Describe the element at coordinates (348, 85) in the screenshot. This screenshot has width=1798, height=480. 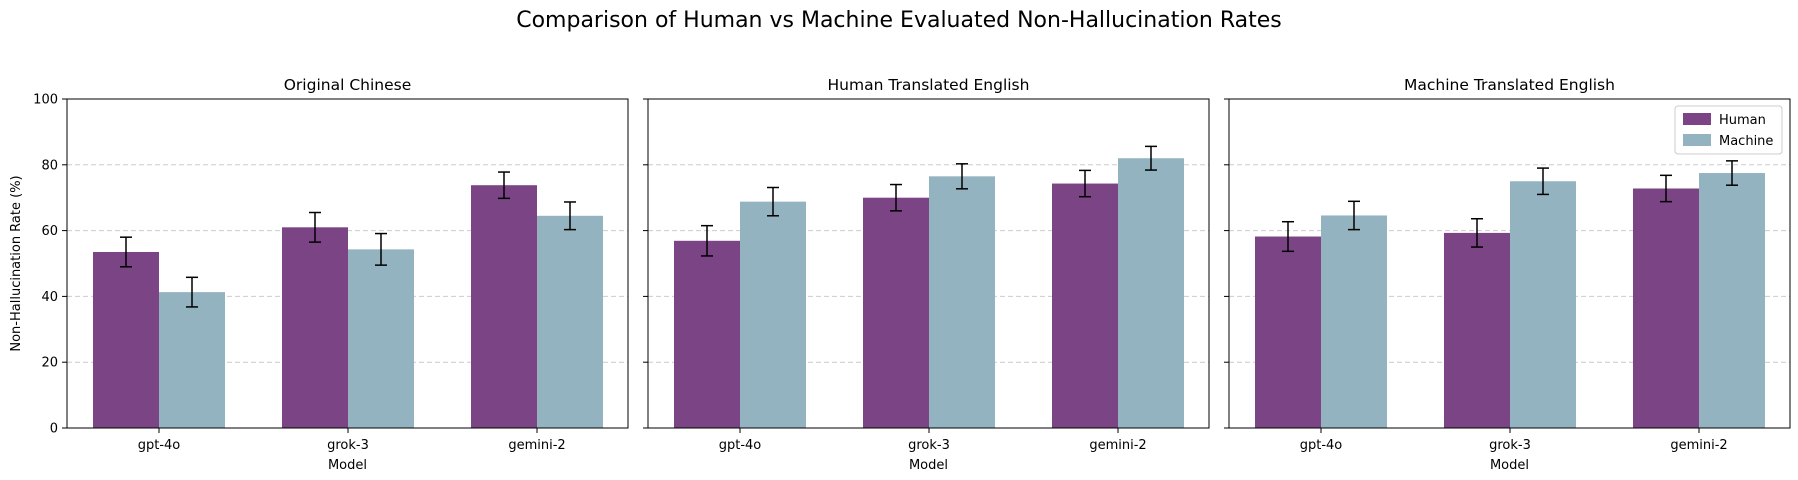
I see `subplot-title: Original Chinese` at that location.